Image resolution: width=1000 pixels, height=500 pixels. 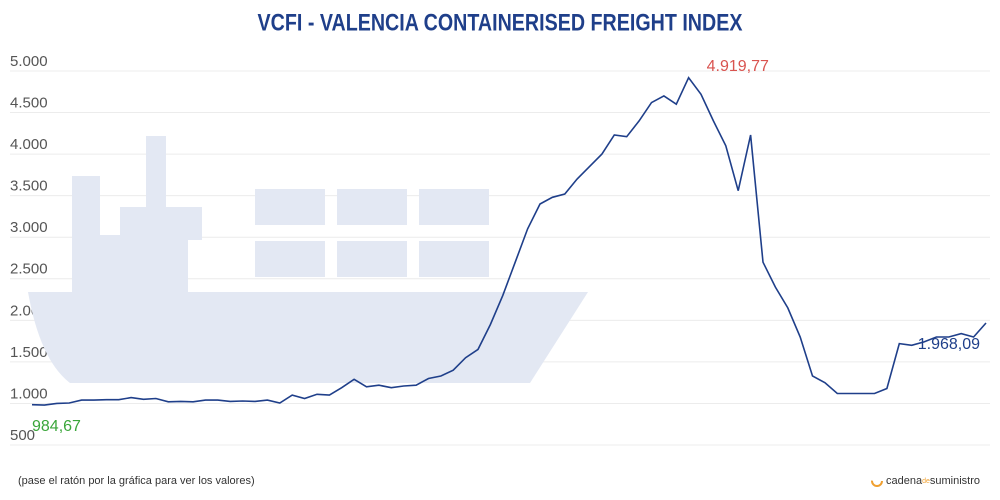 I want to click on y-tick-label: 500, so click(x=22, y=435).